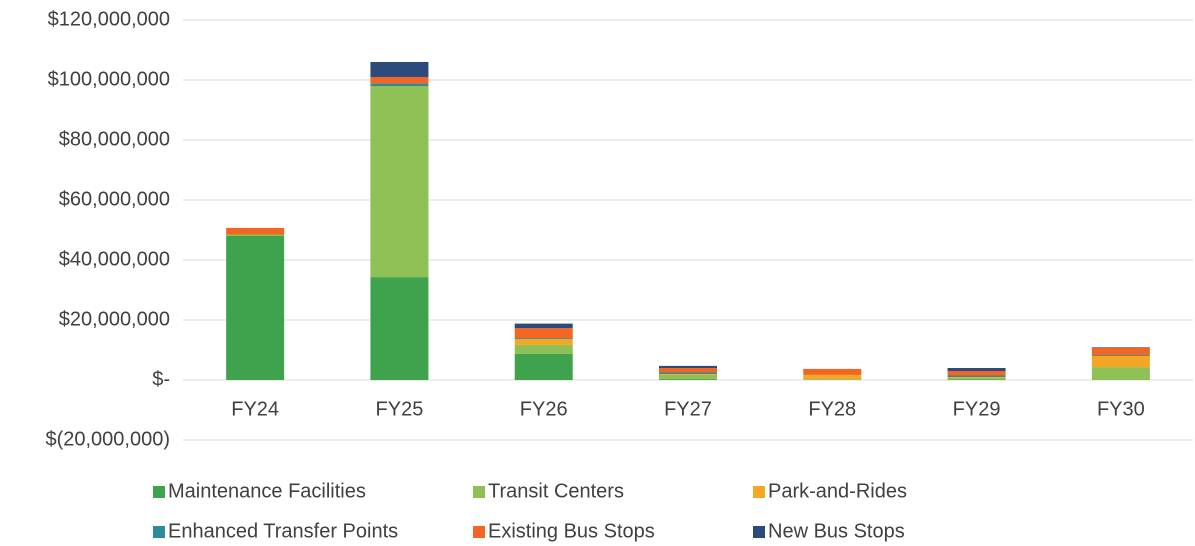  I want to click on legend-label: Park-and-Rides, so click(837, 491).